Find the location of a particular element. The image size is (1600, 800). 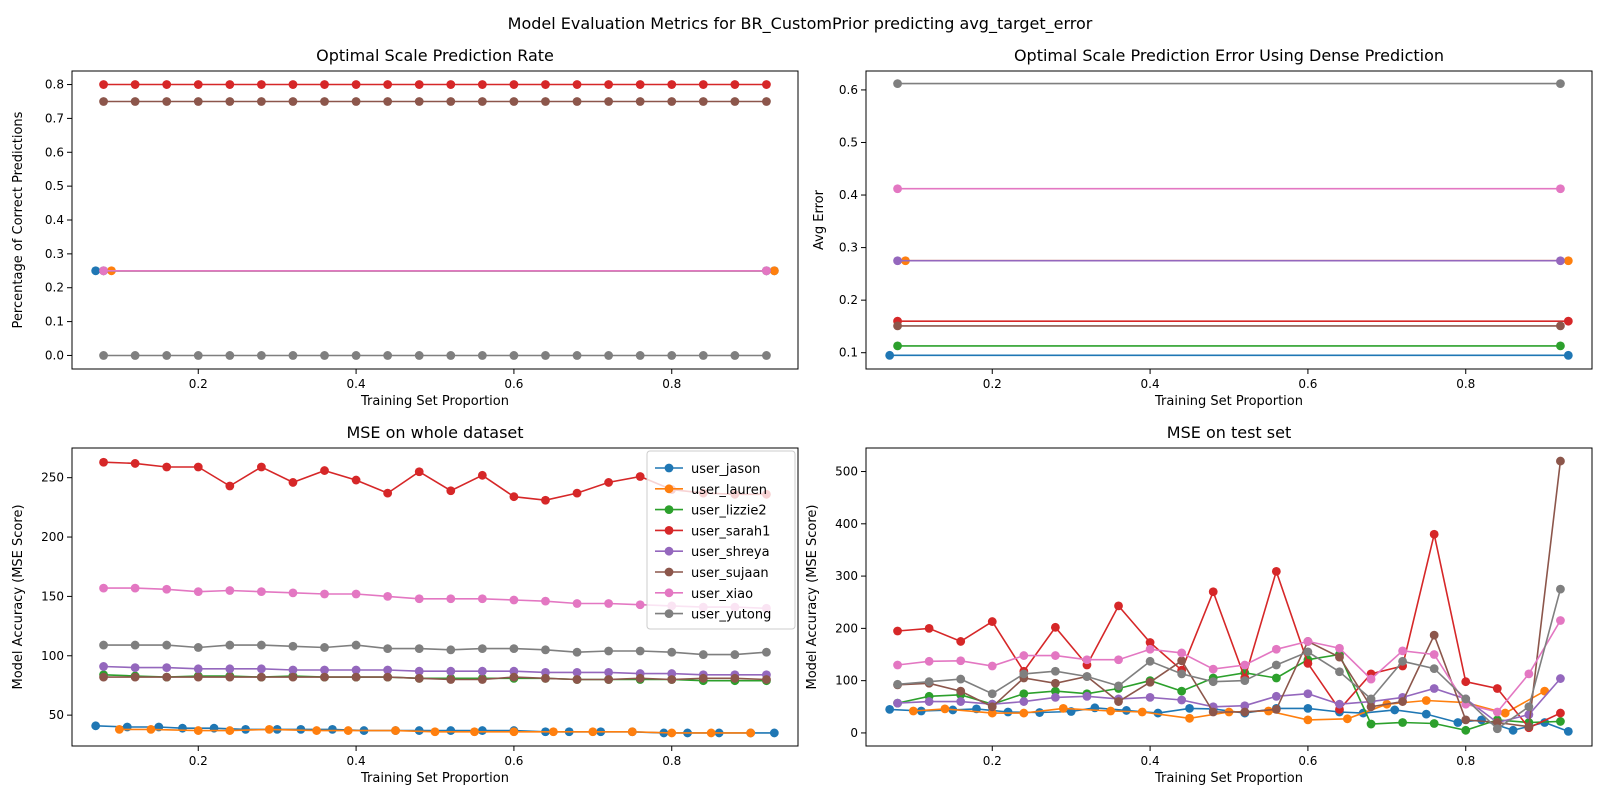

series-user_sujaan is located at coordinates (435, 678).